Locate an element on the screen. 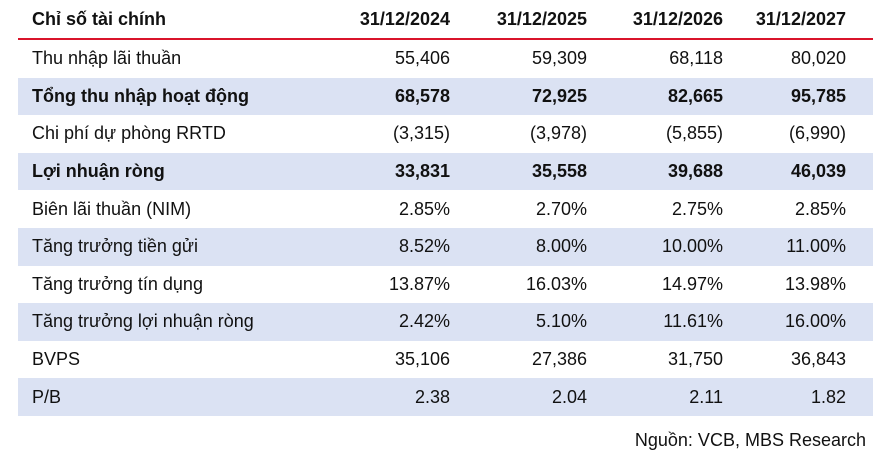  row-label: BVPS is located at coordinates (56, 359).